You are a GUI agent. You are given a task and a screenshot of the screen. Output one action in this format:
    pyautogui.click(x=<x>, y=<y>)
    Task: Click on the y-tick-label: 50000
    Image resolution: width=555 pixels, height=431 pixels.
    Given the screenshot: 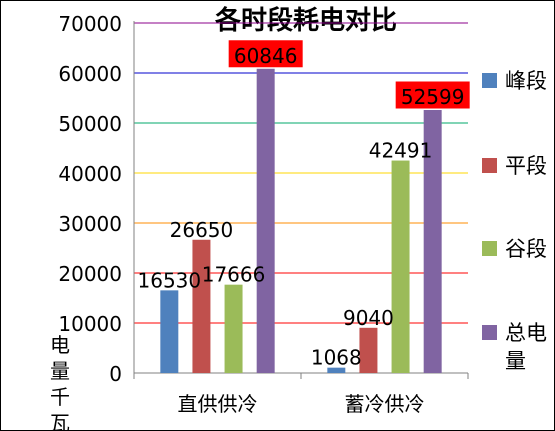 What is the action you would take?
    pyautogui.click(x=90, y=124)
    